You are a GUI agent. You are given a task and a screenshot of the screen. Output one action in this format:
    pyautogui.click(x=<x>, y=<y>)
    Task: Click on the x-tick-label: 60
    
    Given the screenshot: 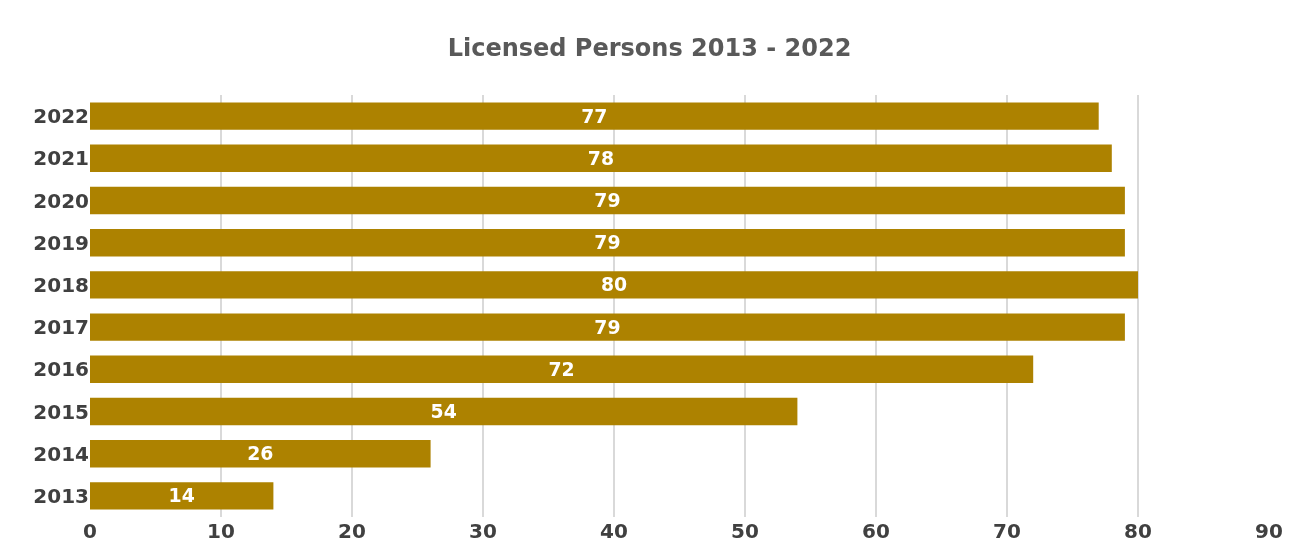 What is the action you would take?
    pyautogui.click(x=876, y=531)
    